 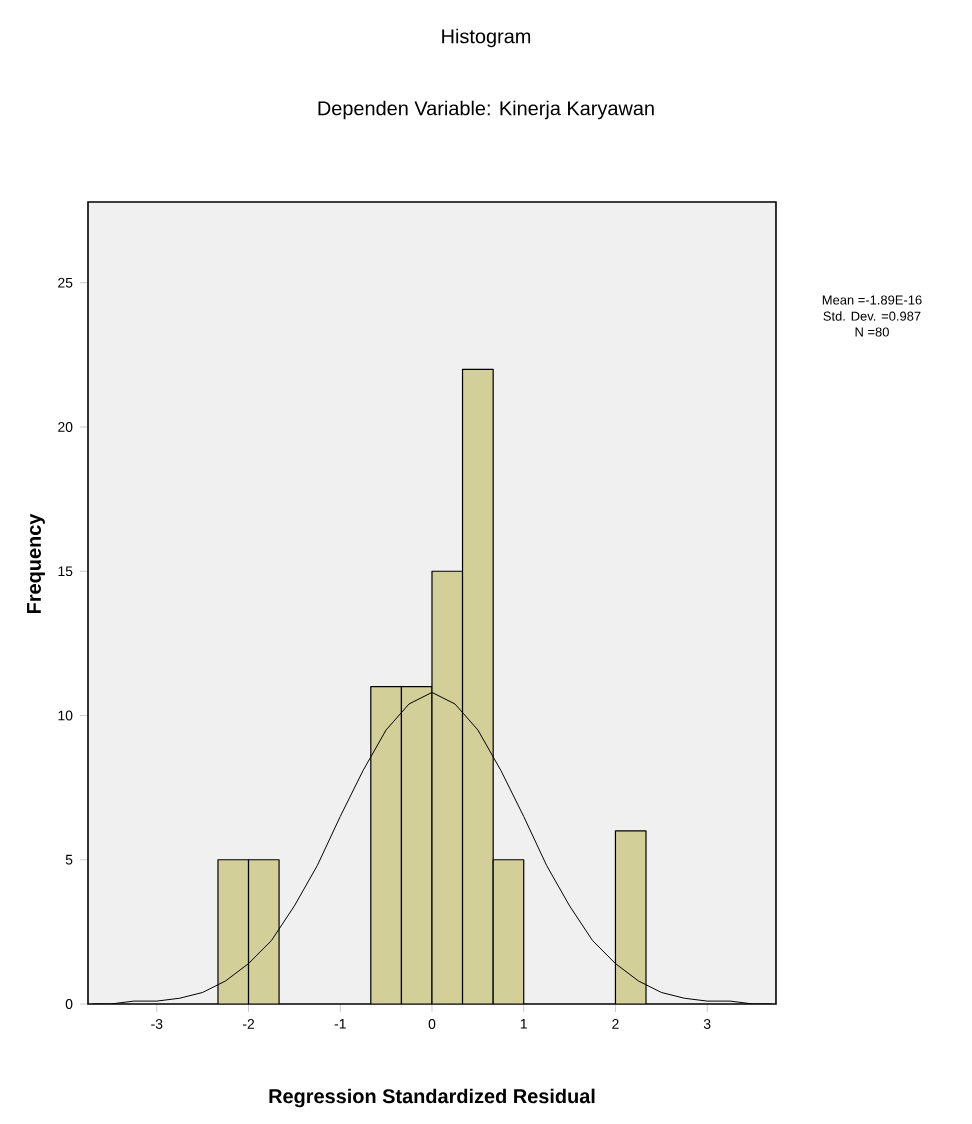 What do you see at coordinates (36, 563) in the screenshot?
I see `y-axis-title: Frequency` at bounding box center [36, 563].